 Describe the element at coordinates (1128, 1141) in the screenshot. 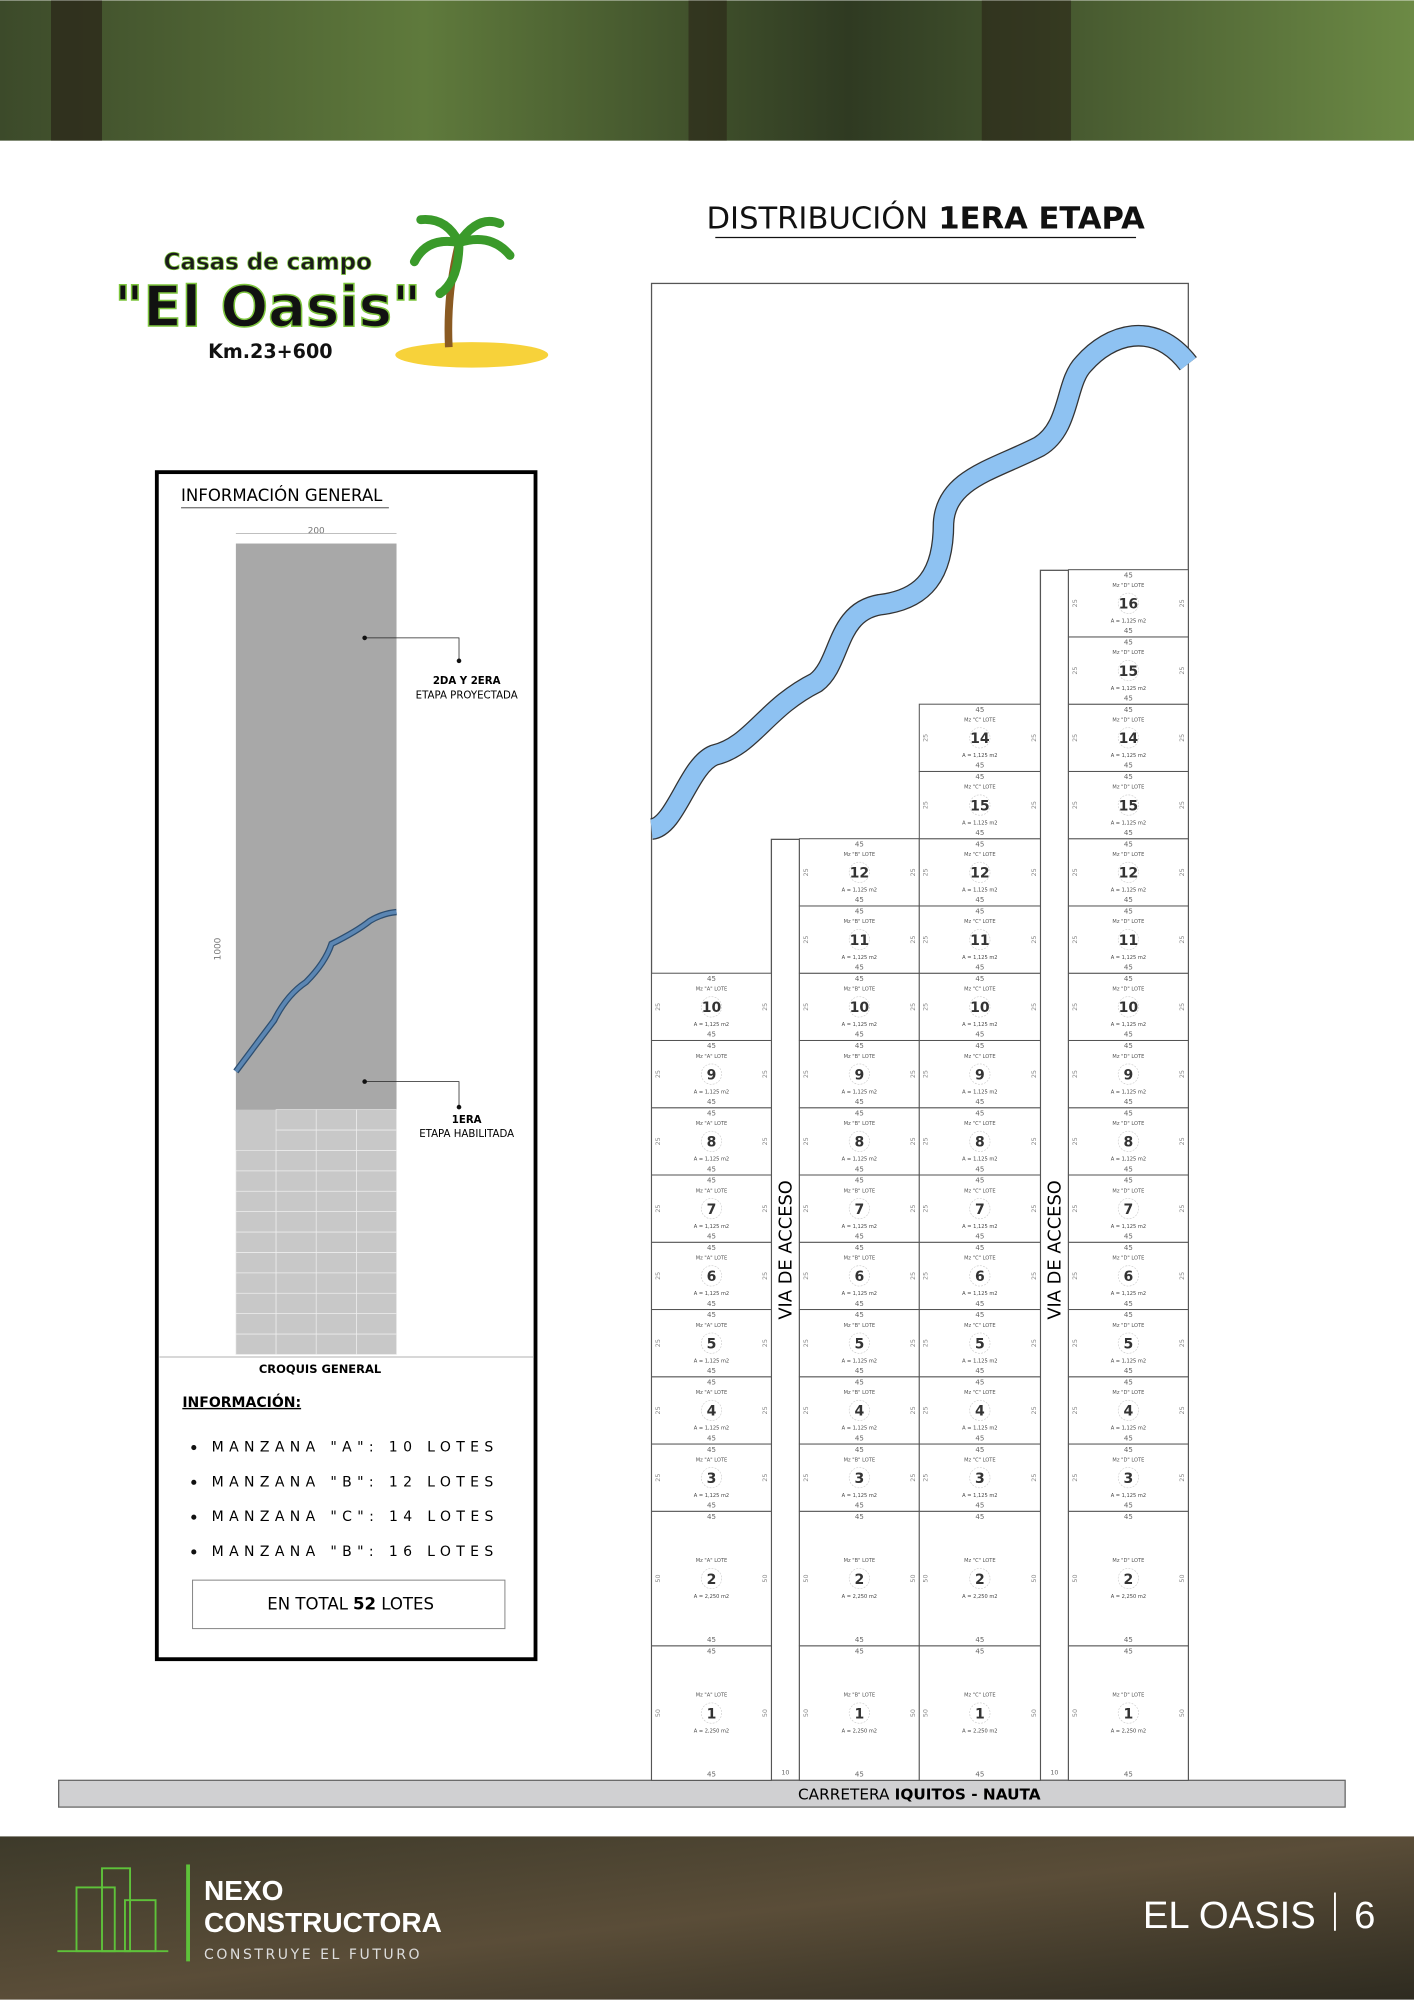

I see `lot: 45 45 25 25 Mz "D" LOTE 8 A = 1,125 m2` at that location.